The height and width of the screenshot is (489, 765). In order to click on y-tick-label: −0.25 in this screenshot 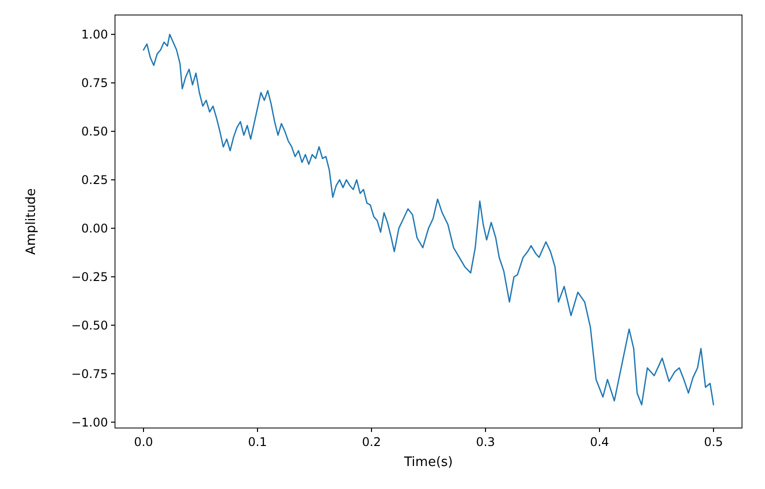, I will do `click(89, 277)`.